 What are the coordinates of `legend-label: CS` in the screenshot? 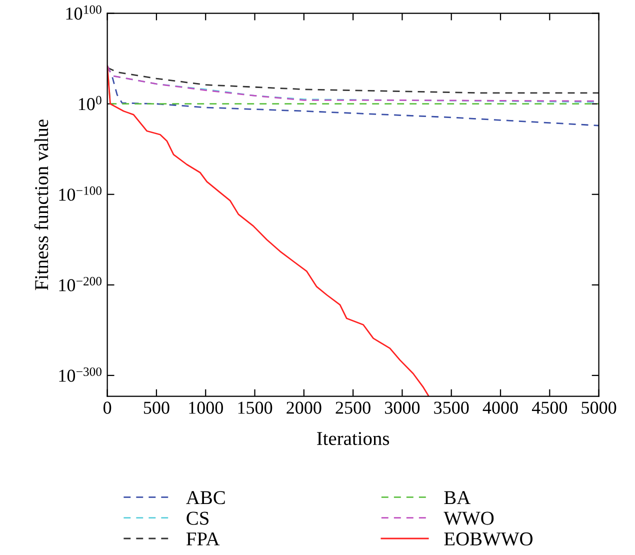 It's located at (197, 518).